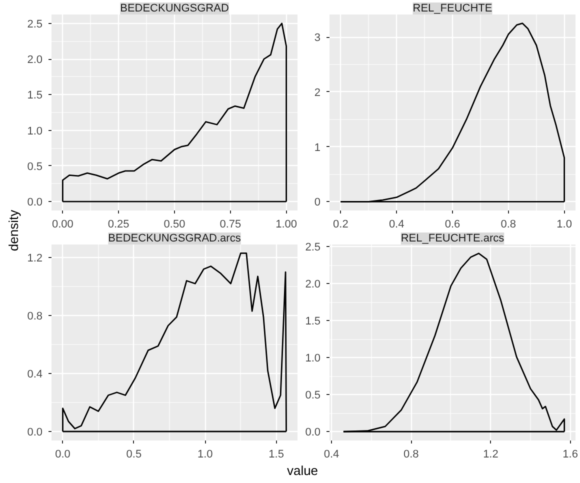 This screenshot has height=483, width=580. Describe the element at coordinates (340, 224) in the screenshot. I see `x-tick-label: 0.2` at that location.